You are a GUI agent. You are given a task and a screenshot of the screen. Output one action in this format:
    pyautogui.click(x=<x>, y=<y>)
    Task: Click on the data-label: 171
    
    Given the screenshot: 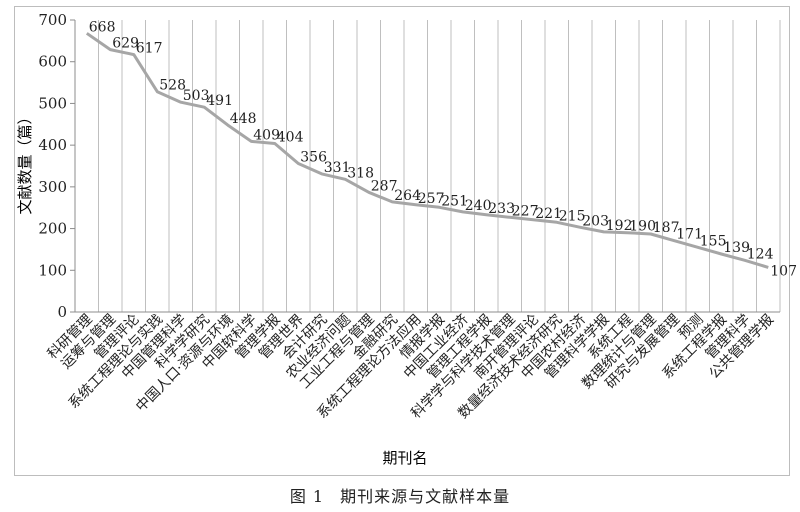 What is the action you would take?
    pyautogui.click(x=689, y=235)
    